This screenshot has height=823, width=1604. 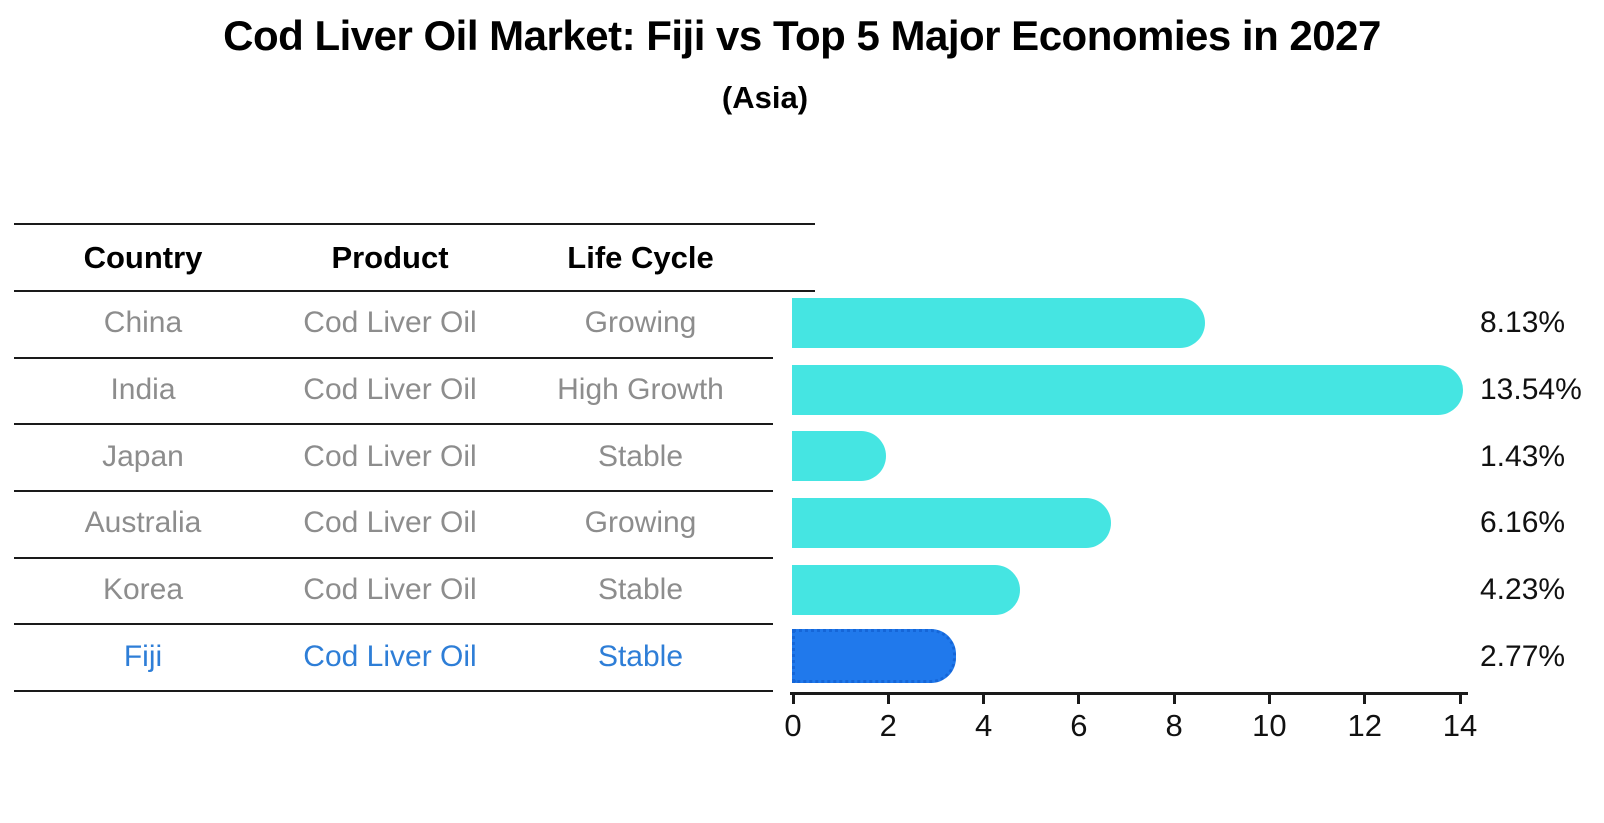 I want to click on cell-country: Fiji, so click(x=143, y=656).